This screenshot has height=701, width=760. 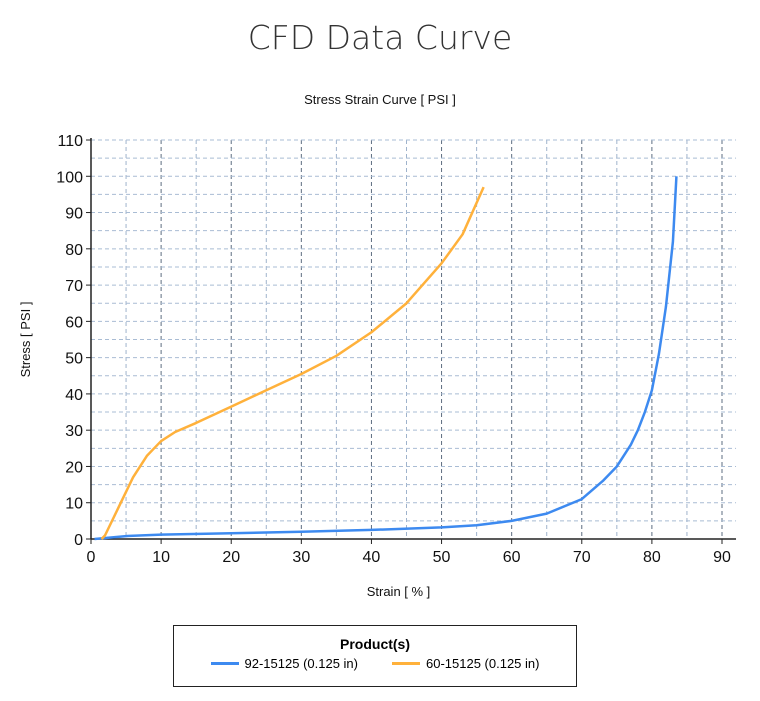 I want to click on y-tick-label: 50, so click(x=74, y=359).